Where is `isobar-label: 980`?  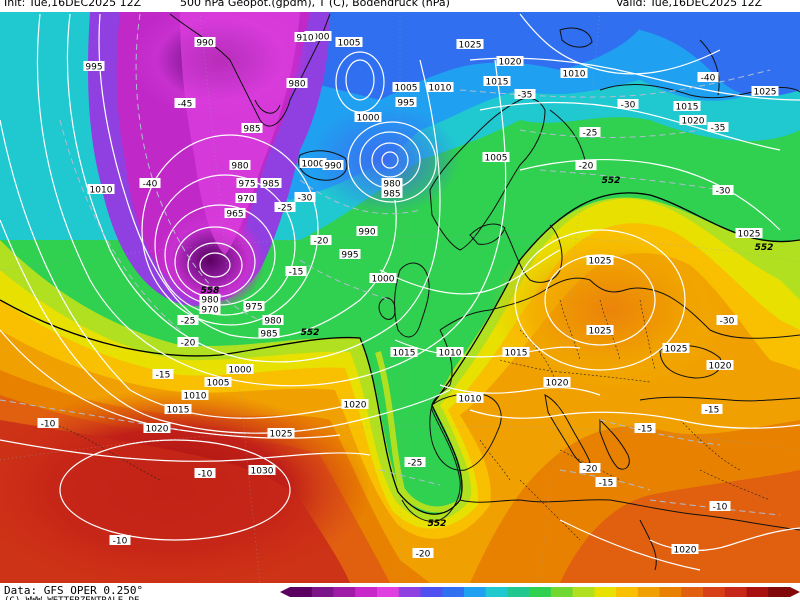
isobar-label: 980 is located at coordinates (273, 321).